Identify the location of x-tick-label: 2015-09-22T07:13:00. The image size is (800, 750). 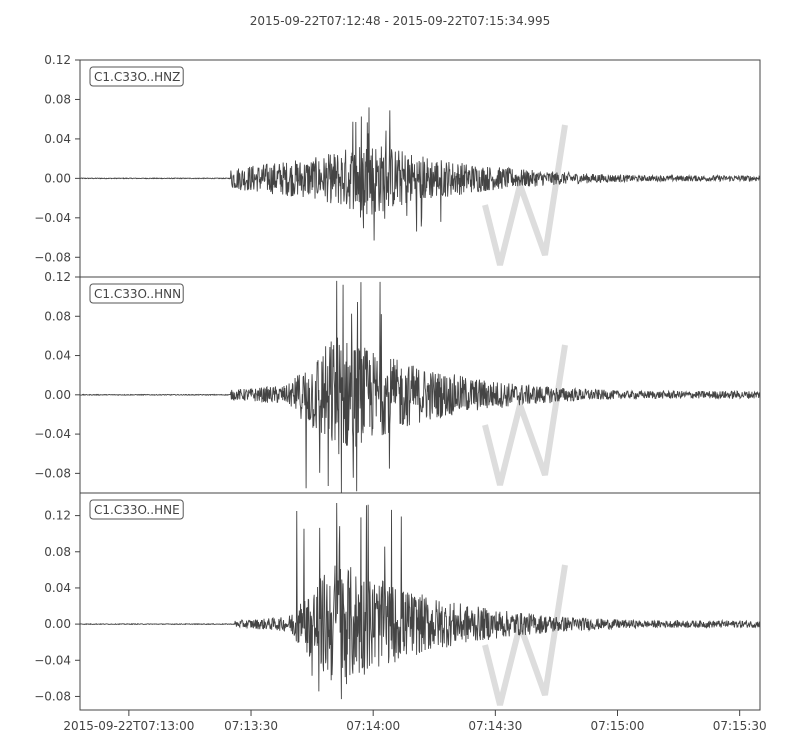
(128, 726).